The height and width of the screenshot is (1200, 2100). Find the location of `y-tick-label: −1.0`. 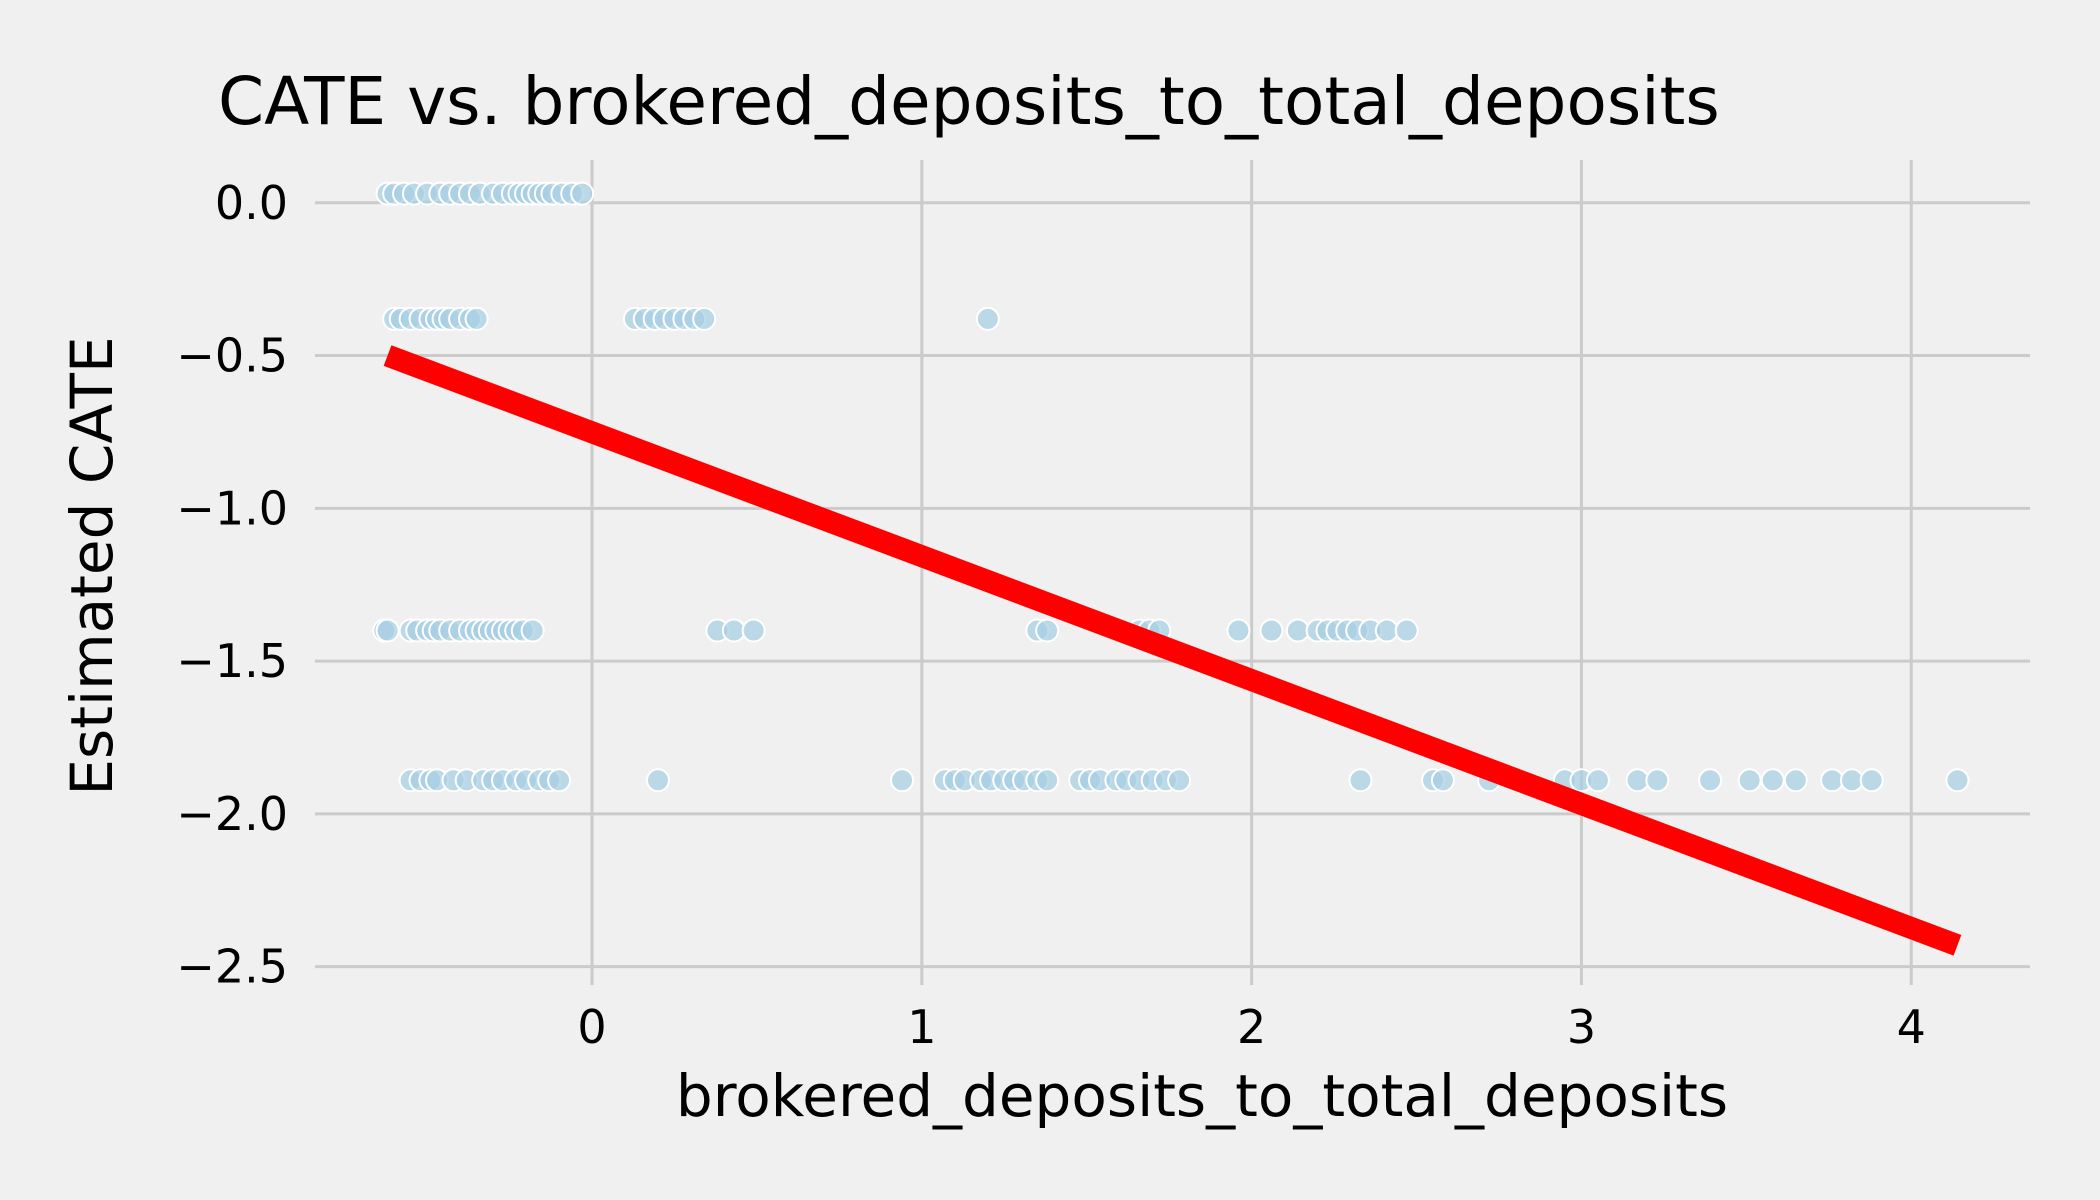

y-tick-label: −1.0 is located at coordinates (232, 508).